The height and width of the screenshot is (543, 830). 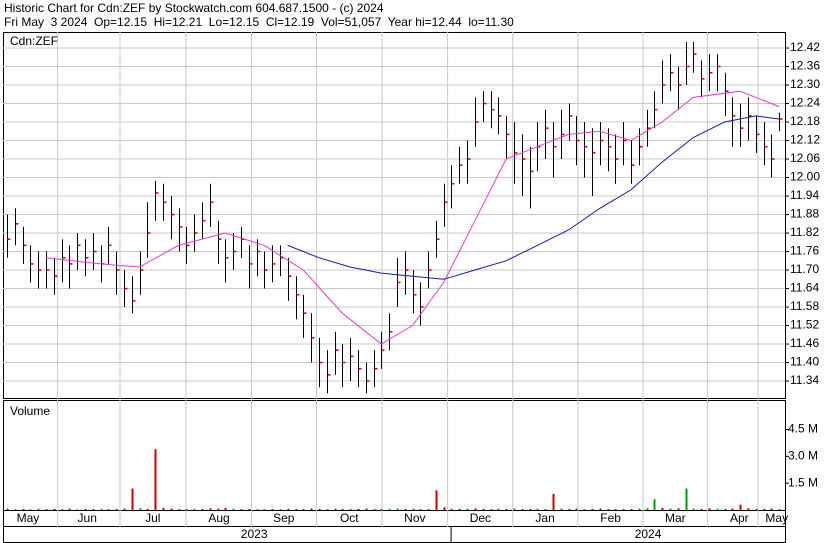 What do you see at coordinates (675, 518) in the screenshot?
I see `x-tick-label: Mar` at bounding box center [675, 518].